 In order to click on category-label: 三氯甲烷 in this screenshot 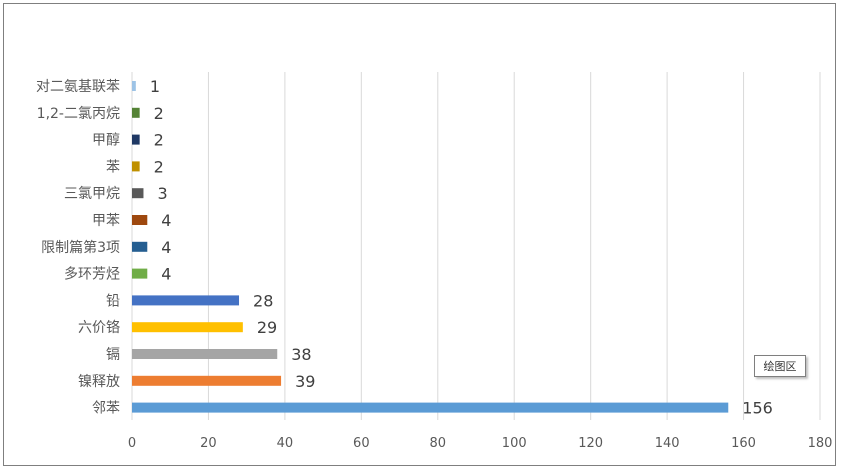, I will do `click(92, 194)`.